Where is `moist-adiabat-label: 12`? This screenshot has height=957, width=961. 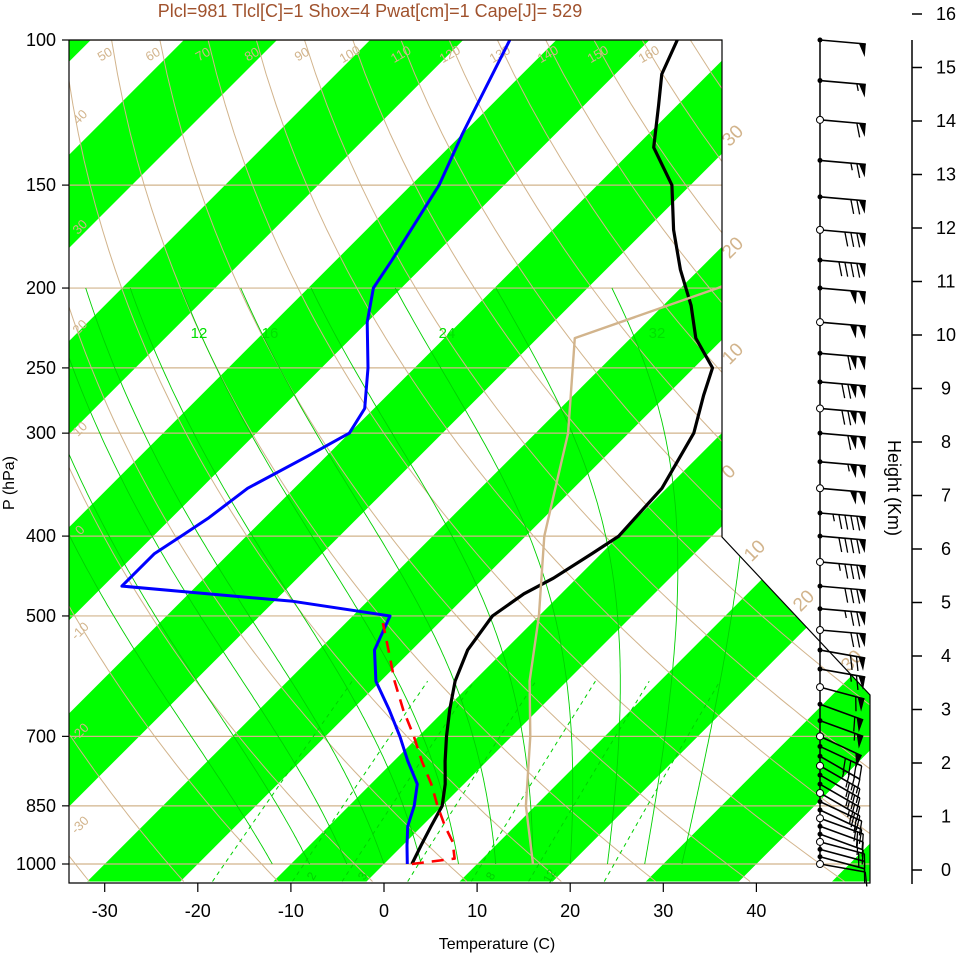 moist-adiabat-label: 12 is located at coordinates (199, 333).